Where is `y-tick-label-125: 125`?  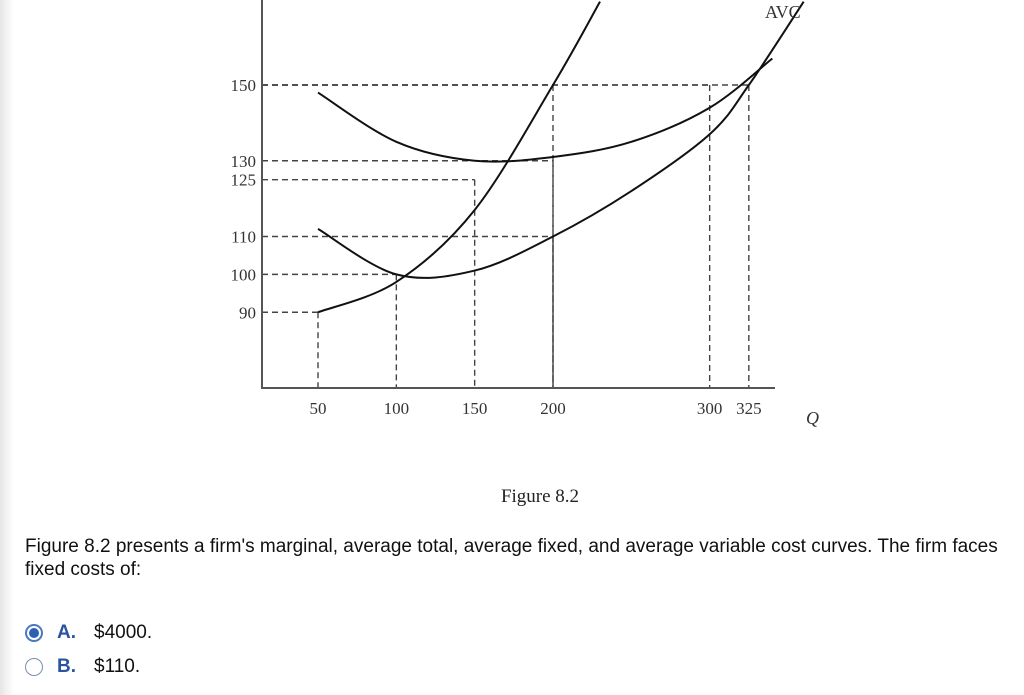 y-tick-label-125: 125 is located at coordinates (244, 180).